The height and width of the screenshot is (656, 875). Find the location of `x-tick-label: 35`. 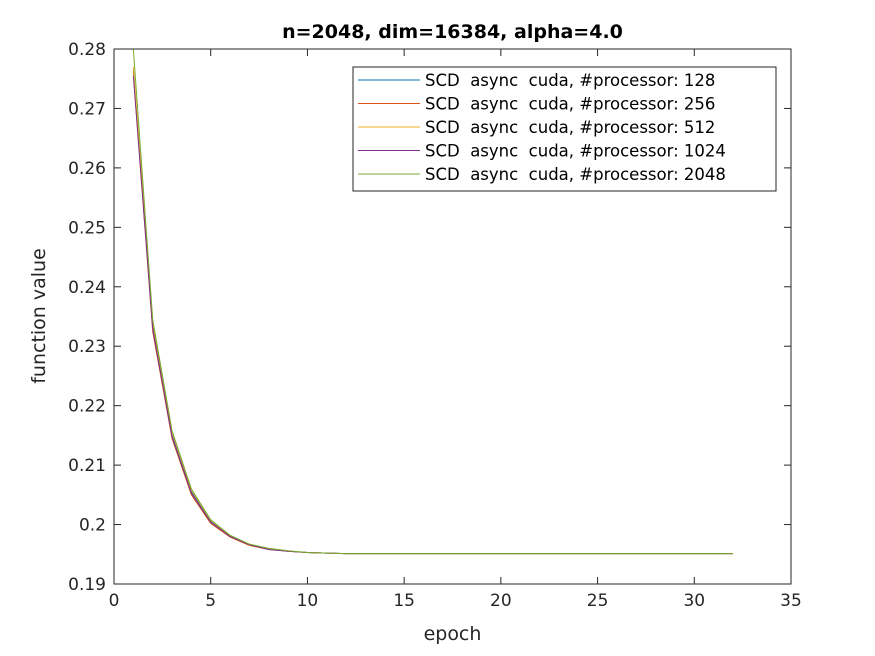

x-tick-label: 35 is located at coordinates (791, 601).